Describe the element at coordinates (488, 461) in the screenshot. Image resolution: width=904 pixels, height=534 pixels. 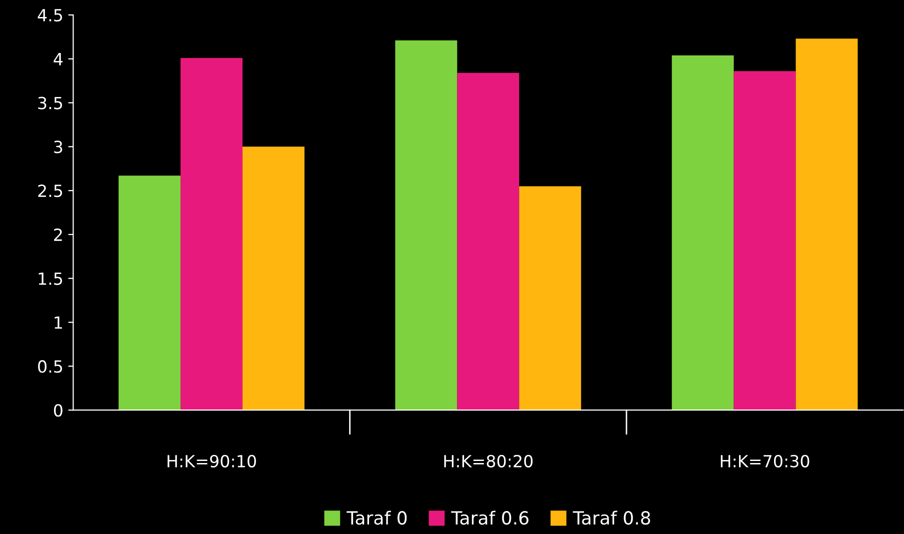
I see `x-tick-label: H:K=80:20` at that location.